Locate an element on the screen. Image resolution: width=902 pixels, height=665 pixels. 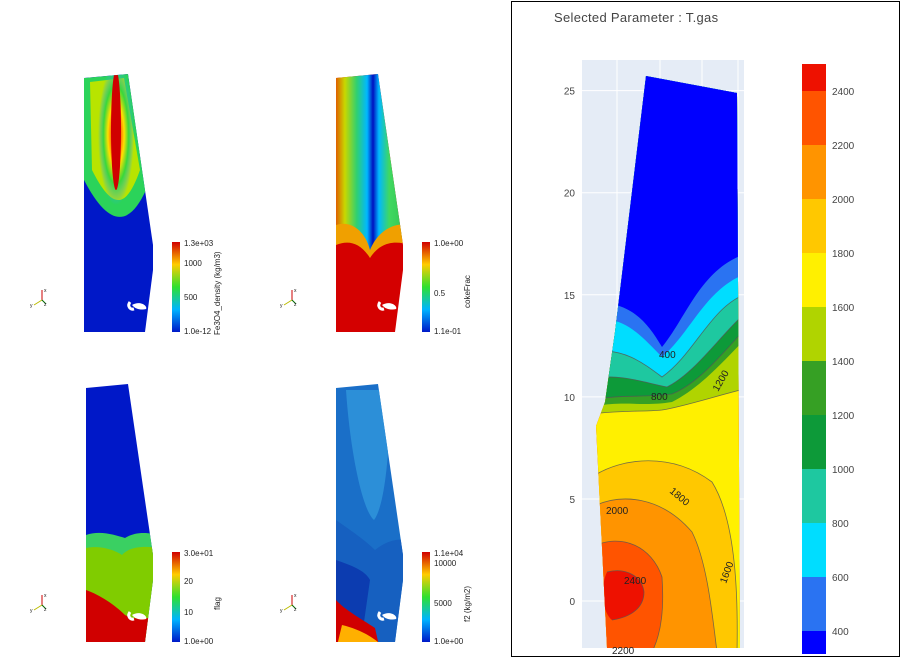
colorbar-tick-label: 1400 is located at coordinates (843, 362).